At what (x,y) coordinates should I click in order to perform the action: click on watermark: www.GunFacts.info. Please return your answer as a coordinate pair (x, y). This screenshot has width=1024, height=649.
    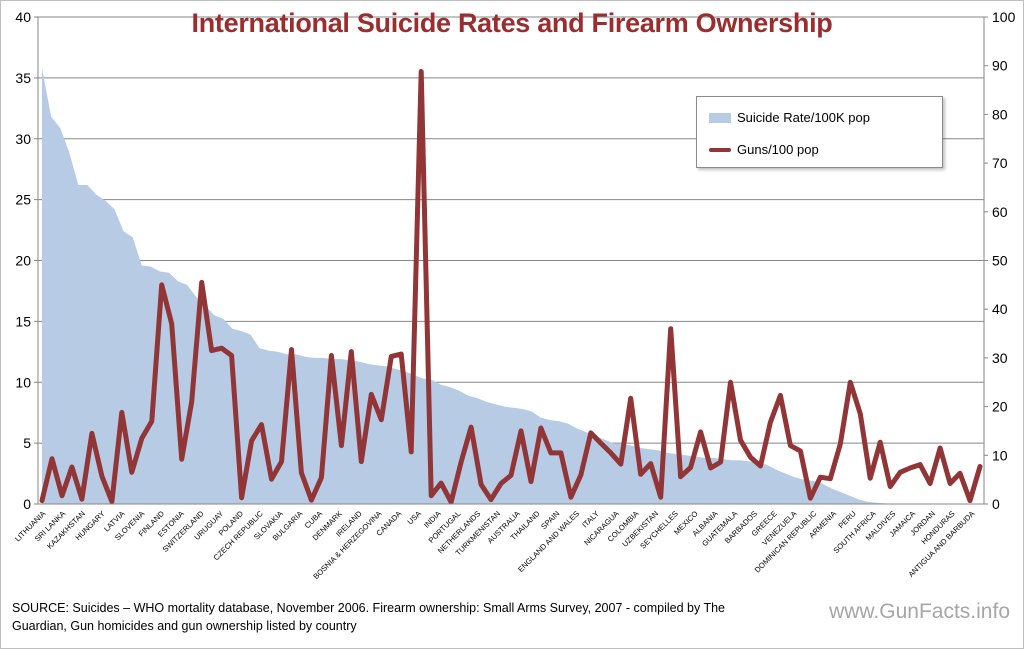
    Looking at the image, I should click on (919, 611).